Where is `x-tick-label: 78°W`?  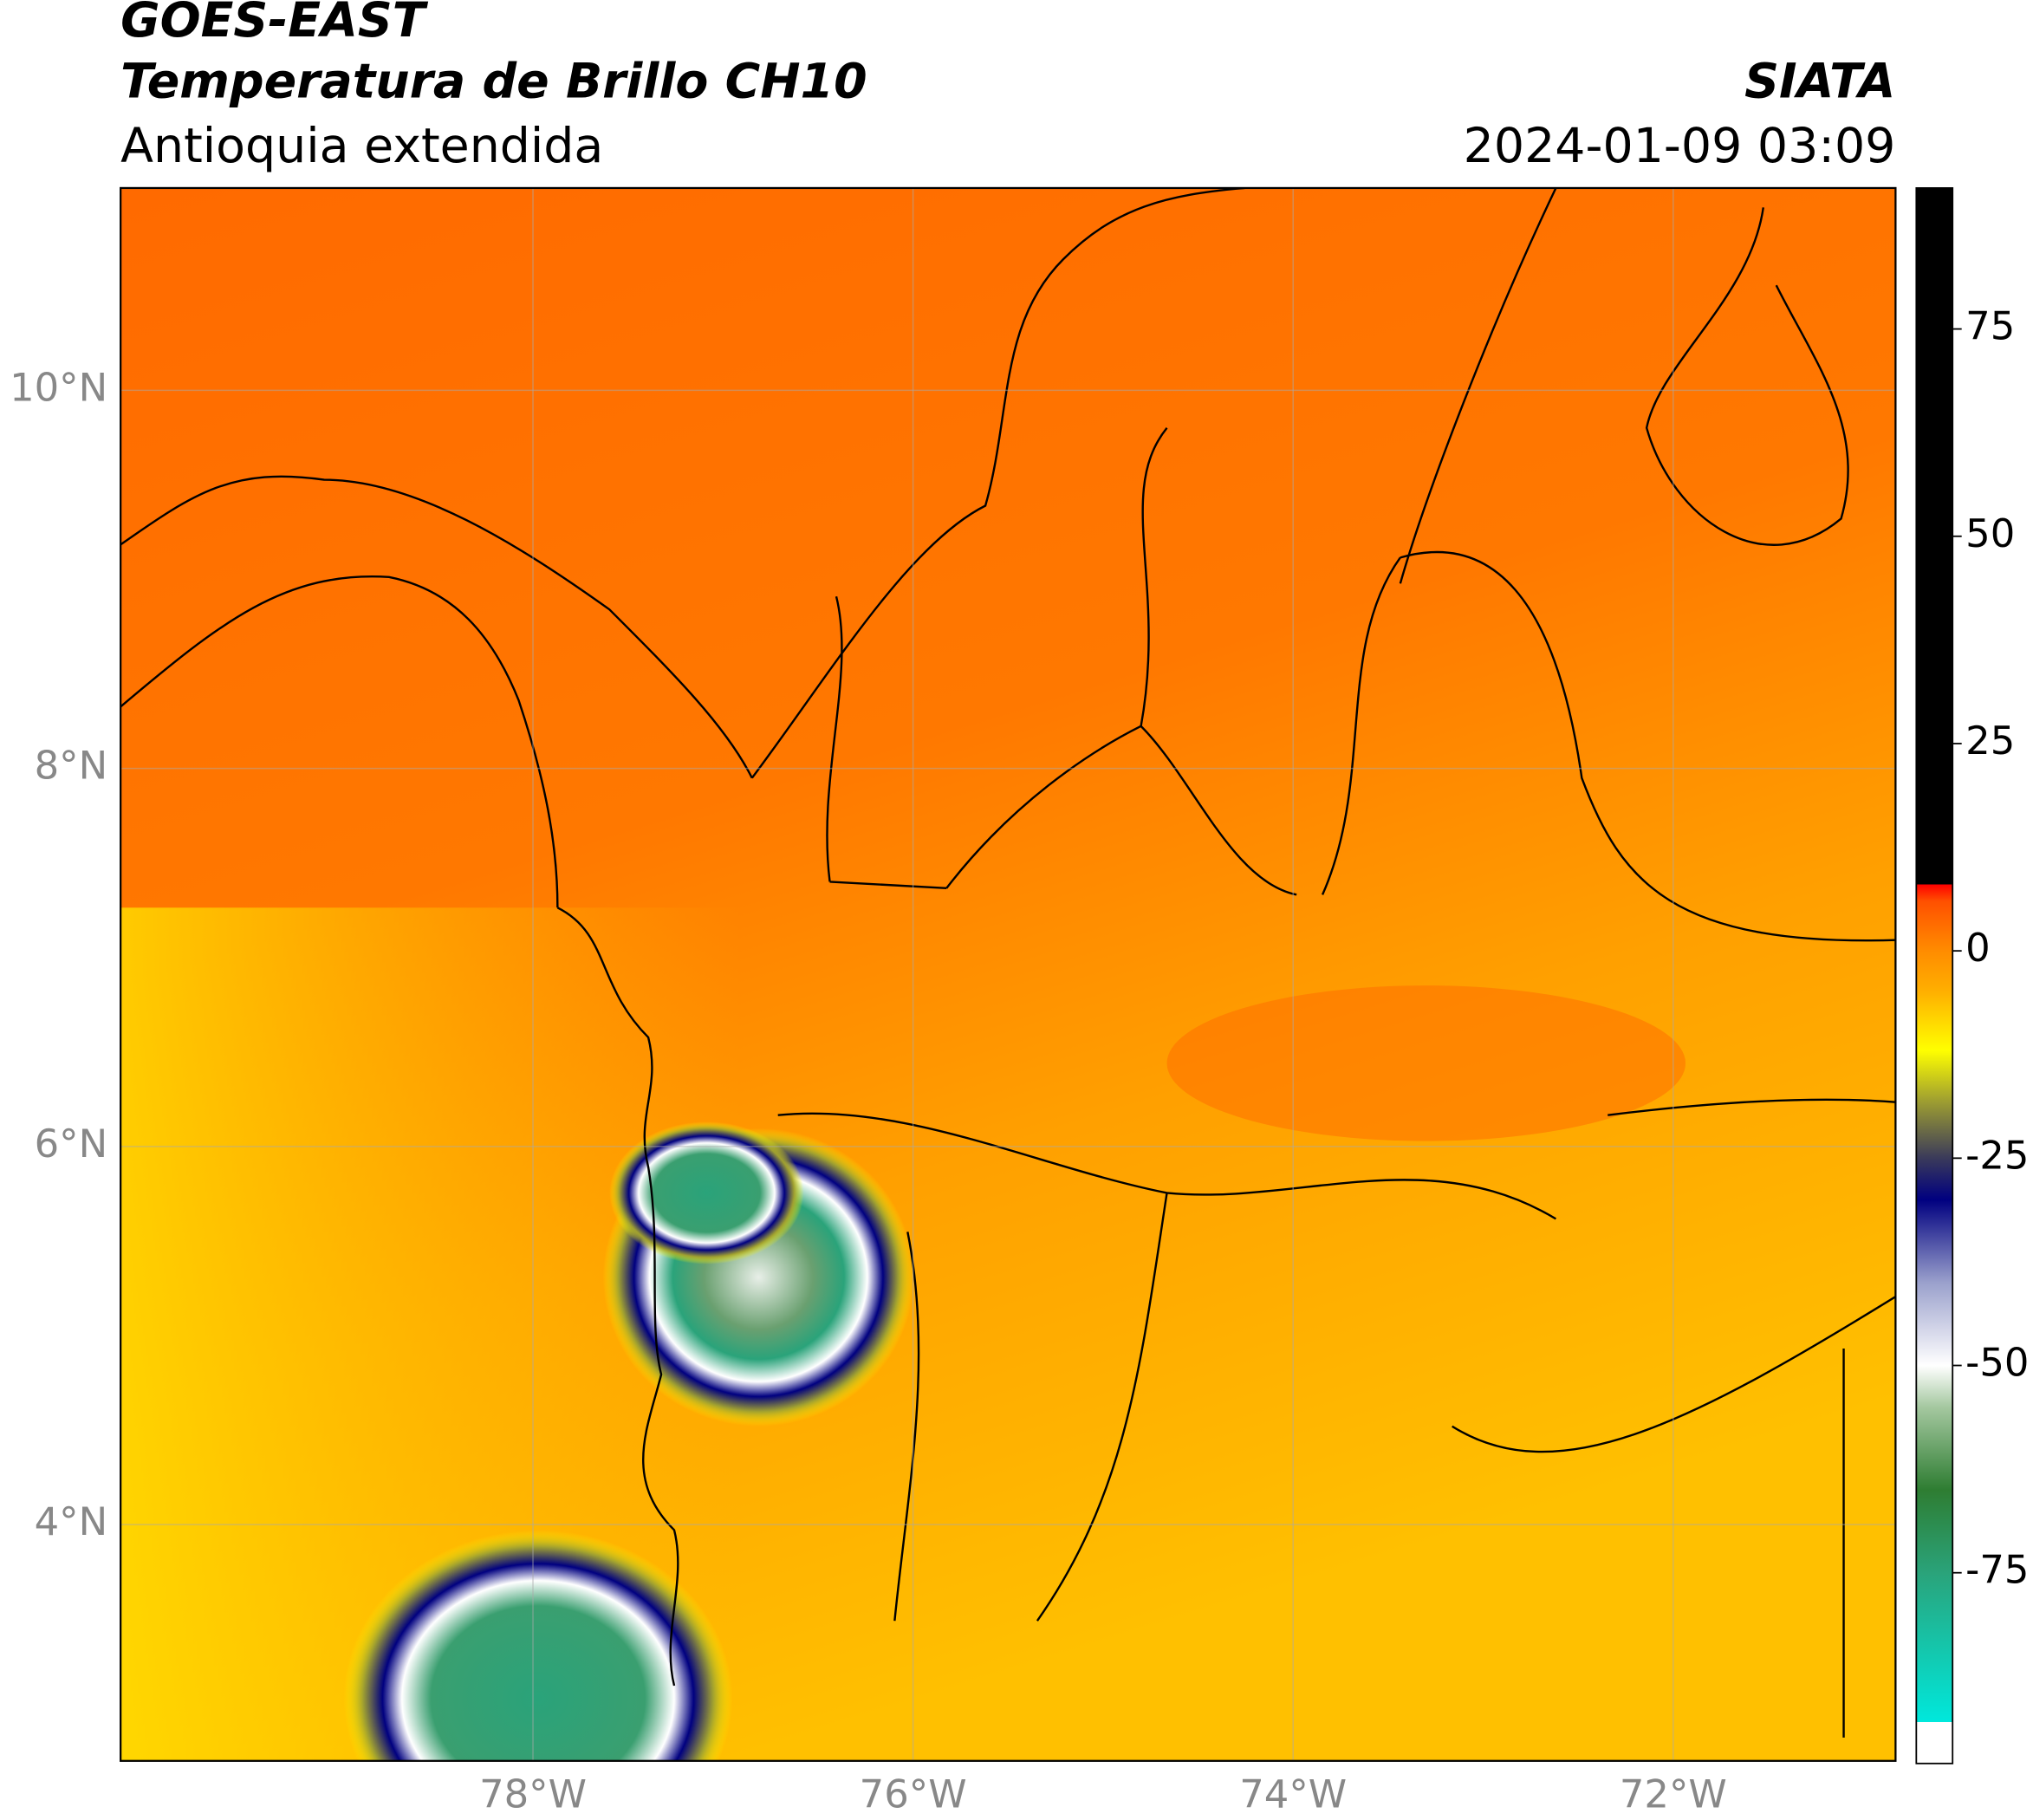
x-tick-label: 78°W is located at coordinates (533, 1794).